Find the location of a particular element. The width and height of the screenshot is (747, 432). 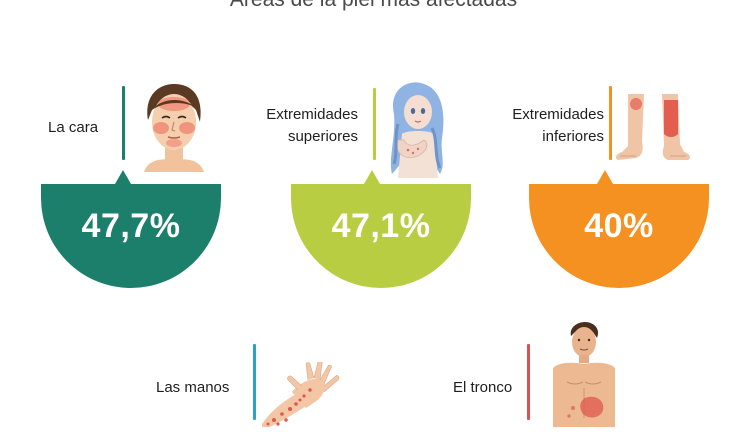

area-face-badge-shape is located at coordinates (131, 229).